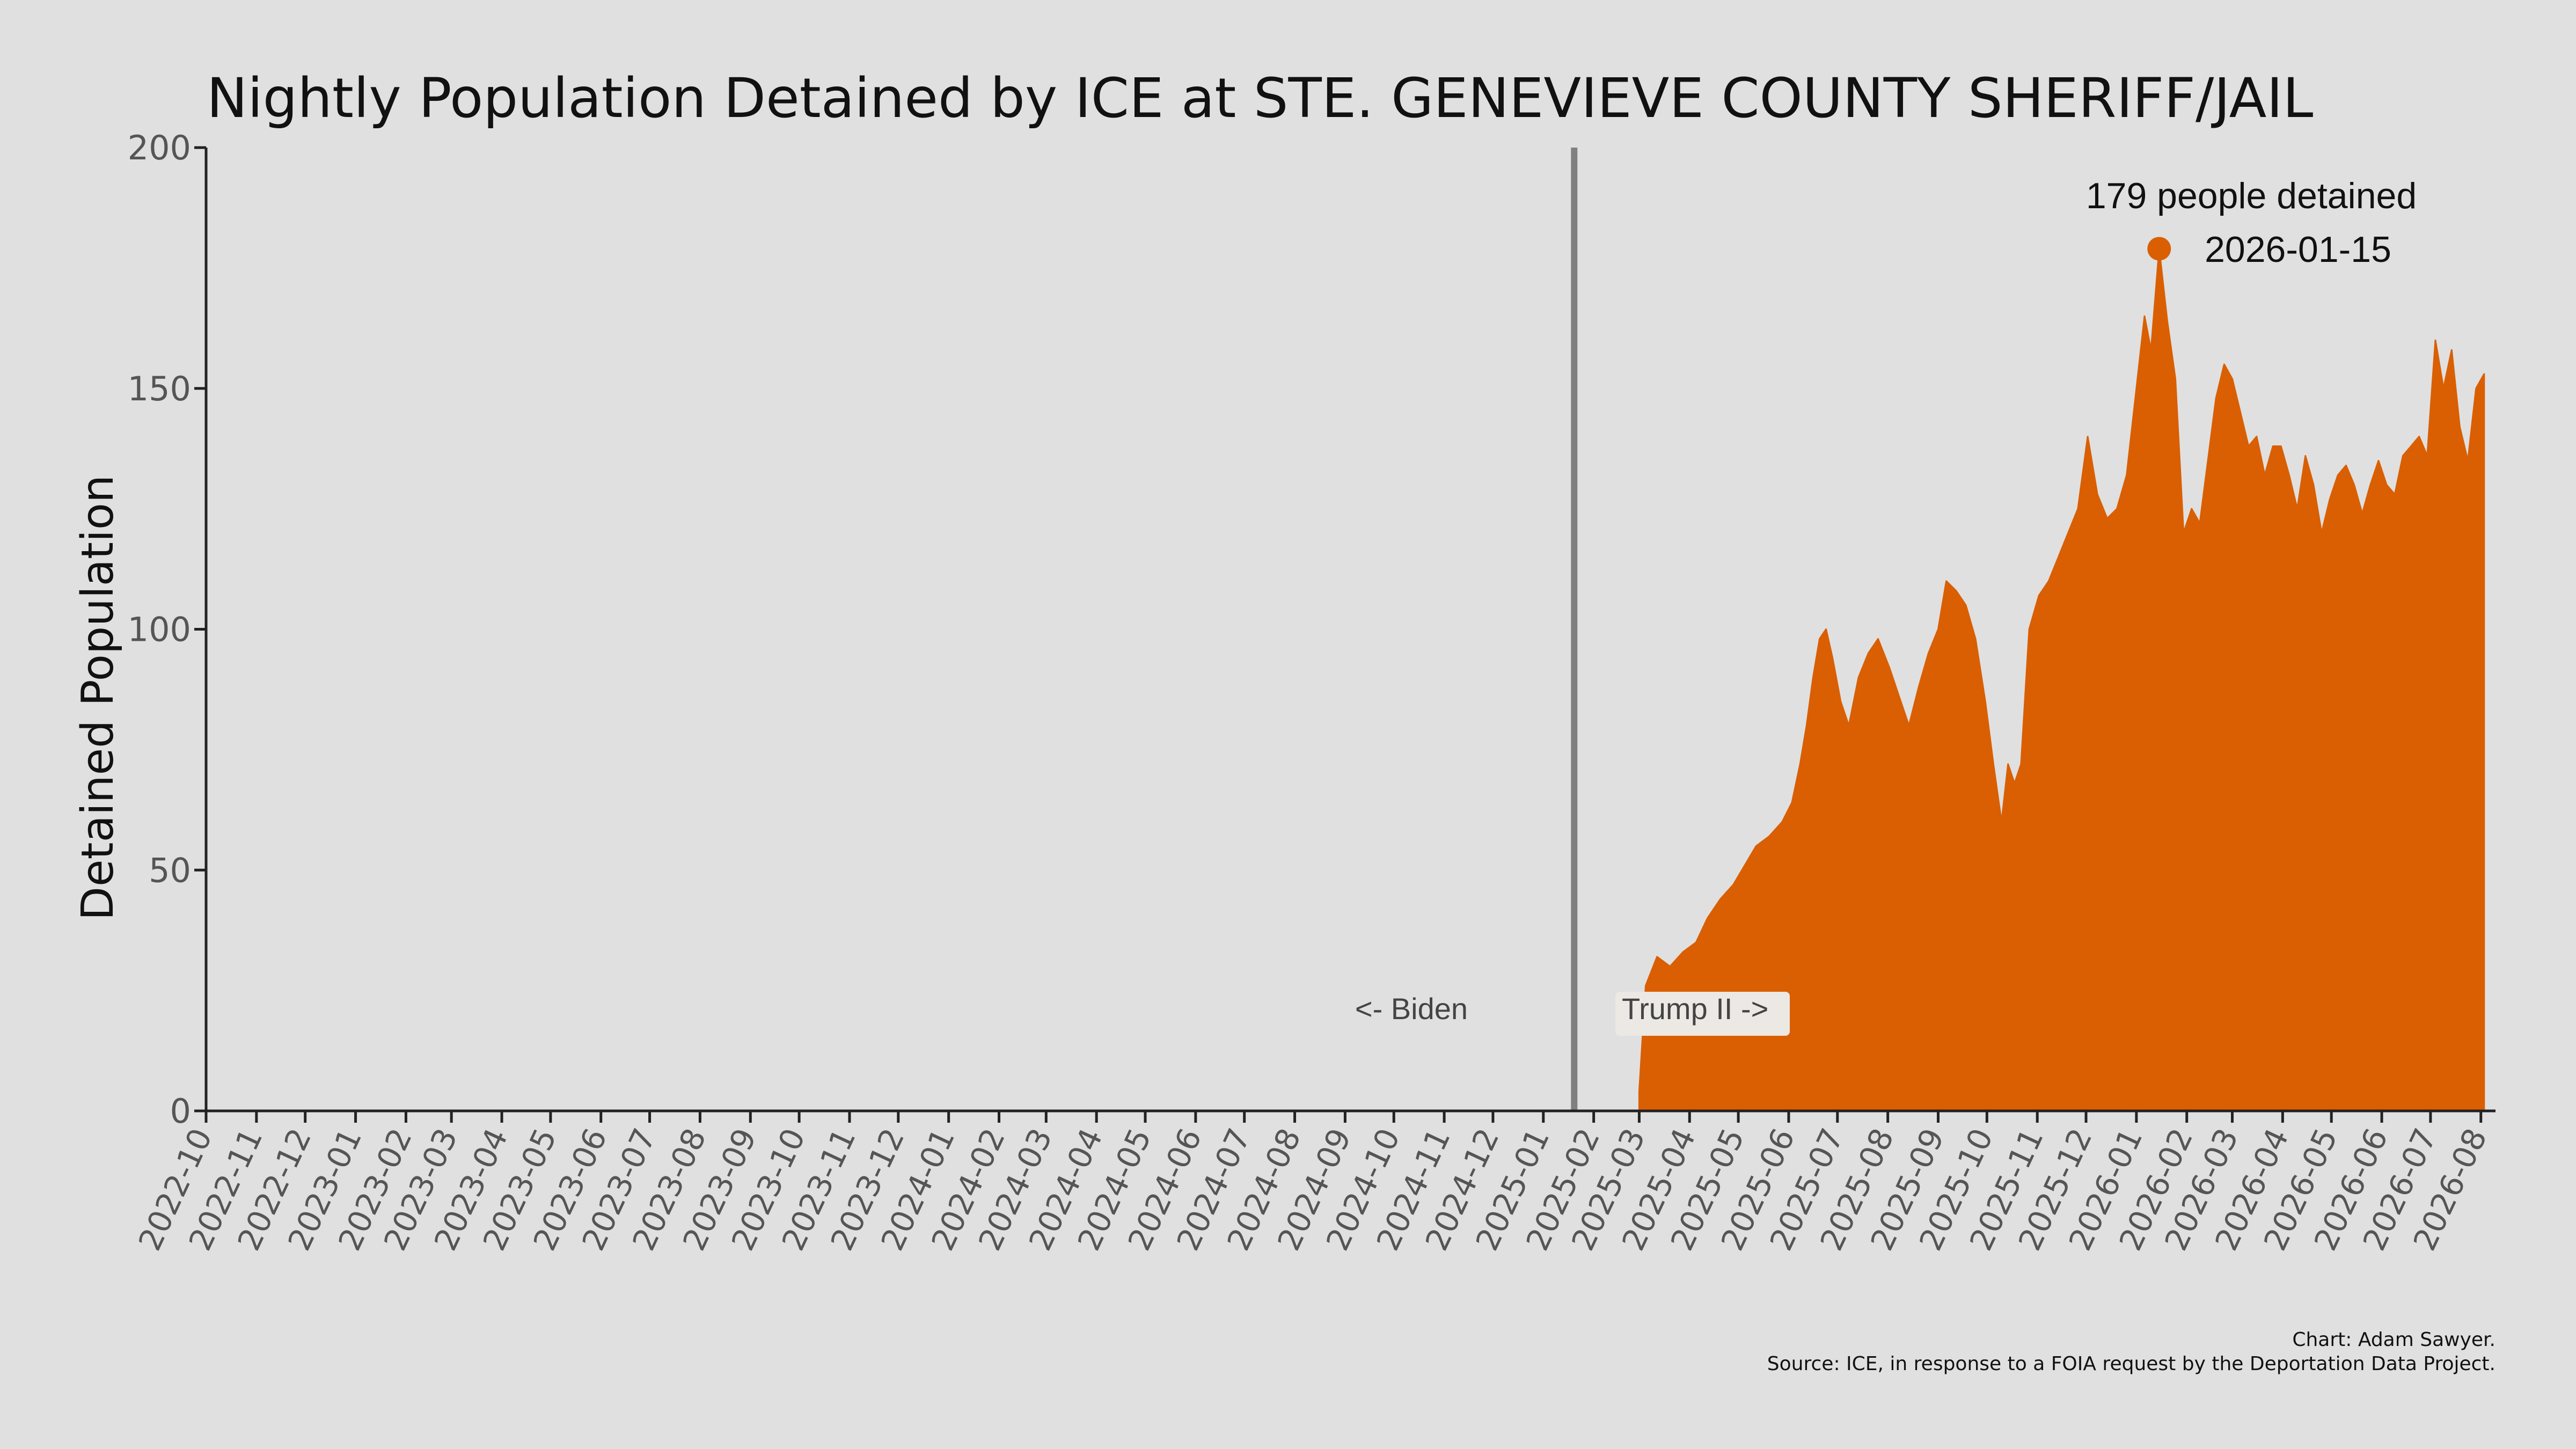  What do you see at coordinates (2159, 249) in the screenshot?
I see `peak-marker` at bounding box center [2159, 249].